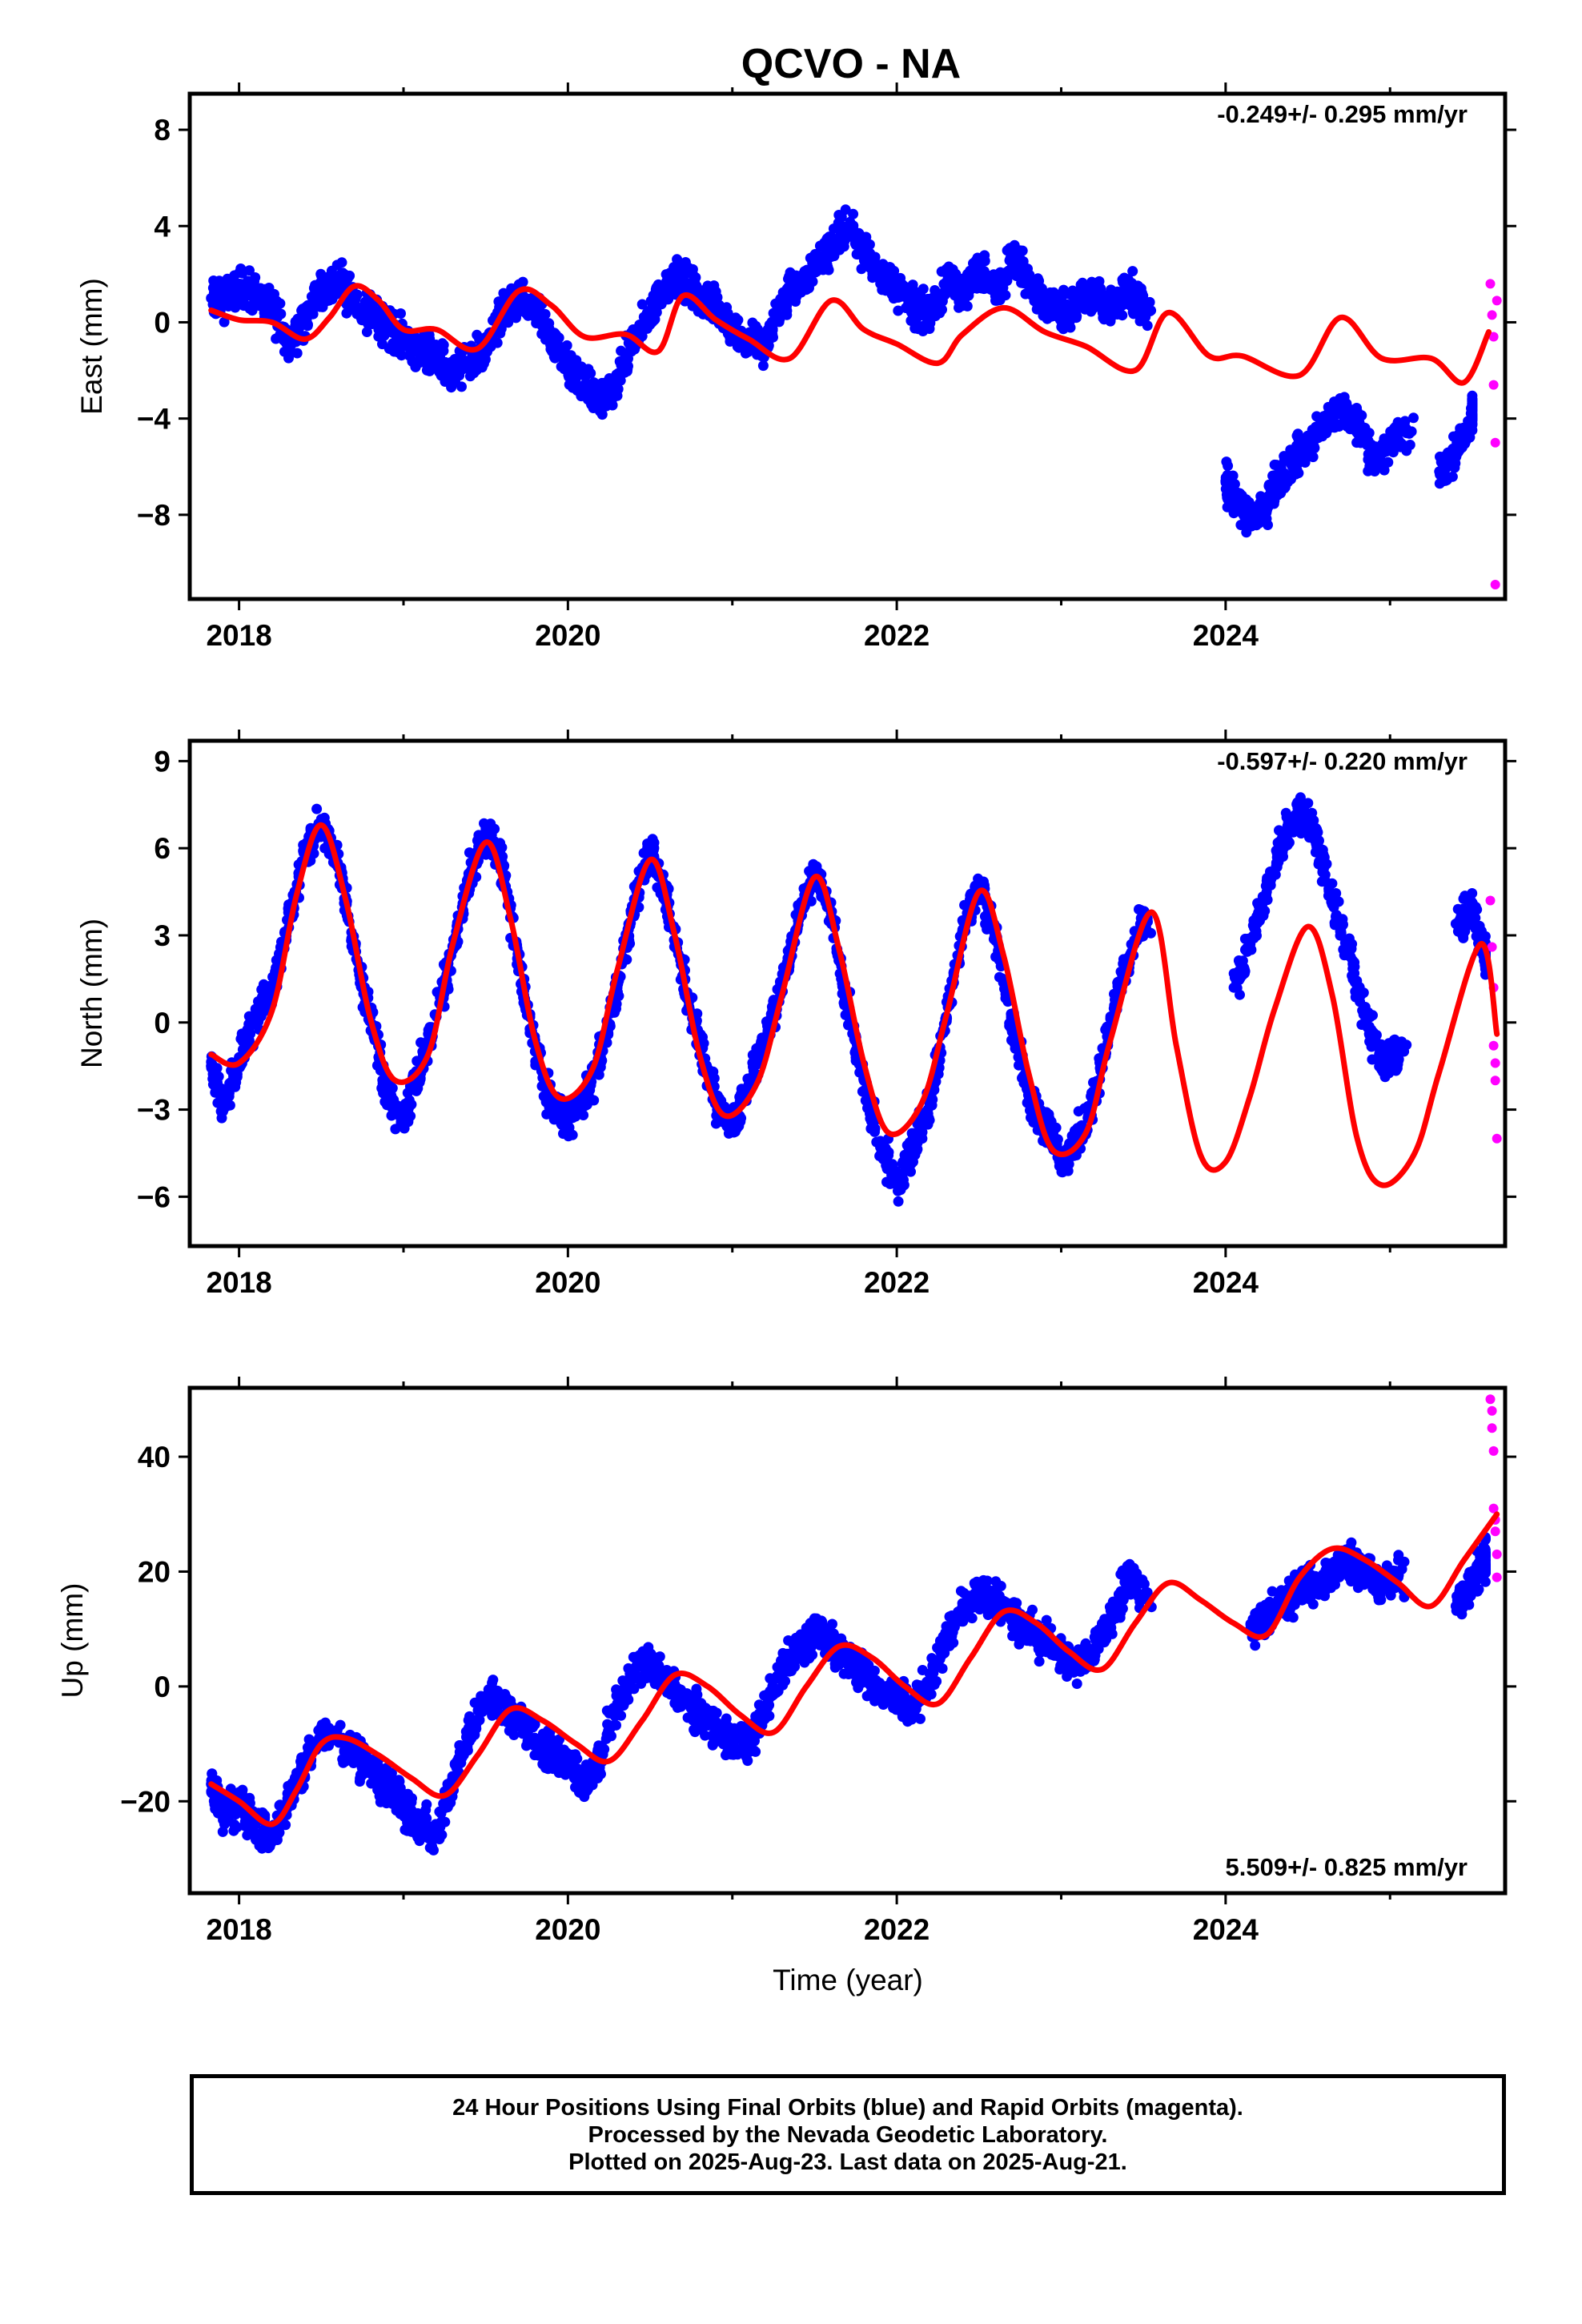 This screenshot has width=1582, height=2324. I want to click on data-point-rapid, so click(1491, 284).